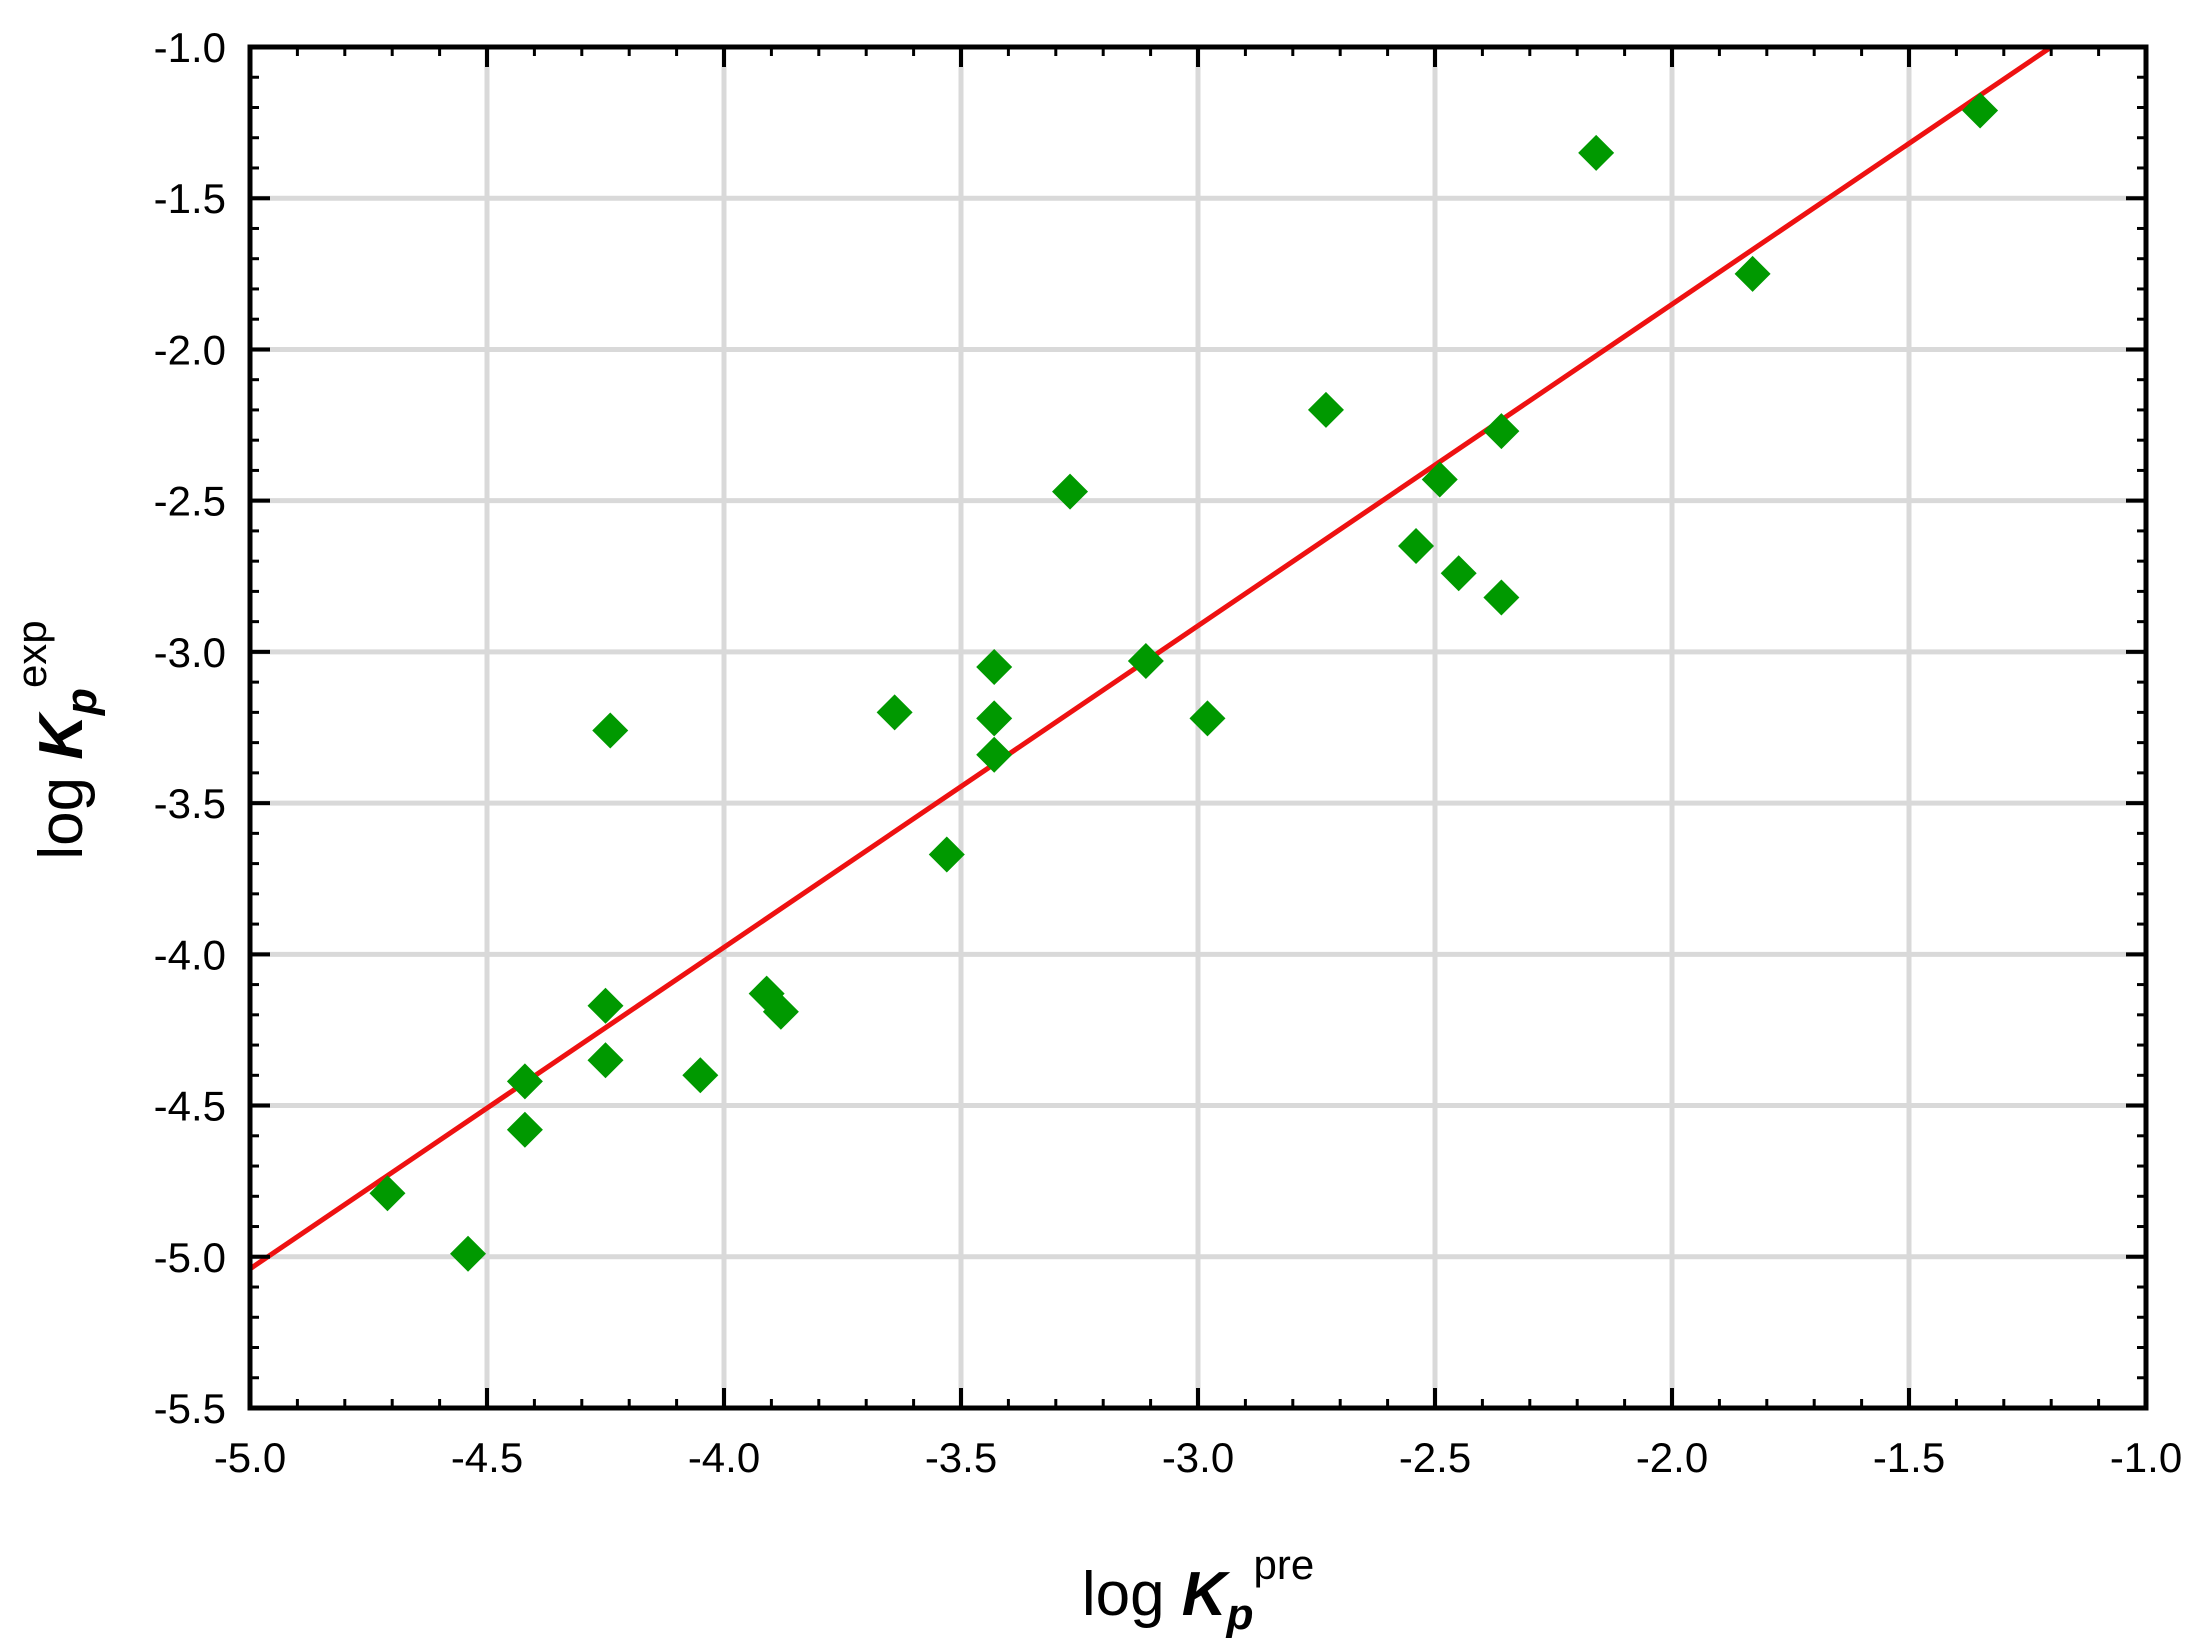  I want to click on x-tick-label: -4.5, so click(487, 1457).